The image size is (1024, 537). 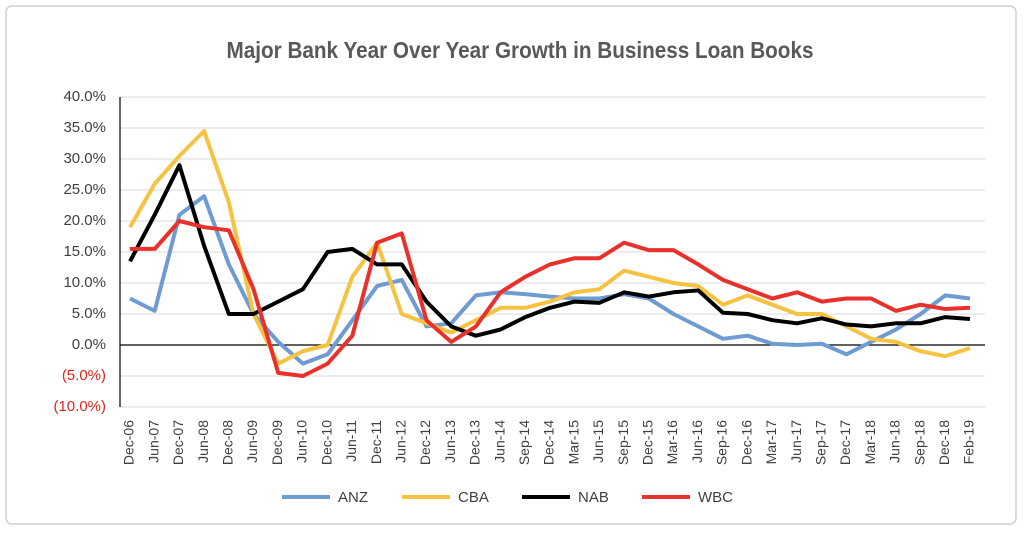 I want to click on x-tick-label: Jun-17, so click(x=796, y=441).